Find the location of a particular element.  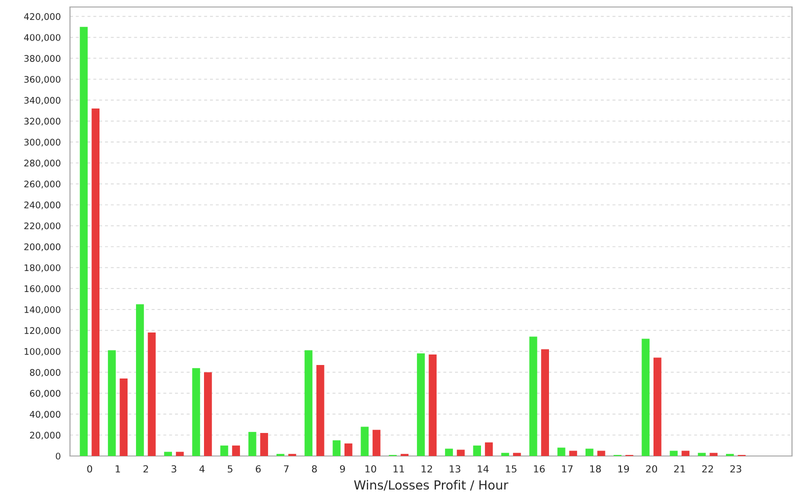

x-tick-label: 6 is located at coordinates (258, 469).